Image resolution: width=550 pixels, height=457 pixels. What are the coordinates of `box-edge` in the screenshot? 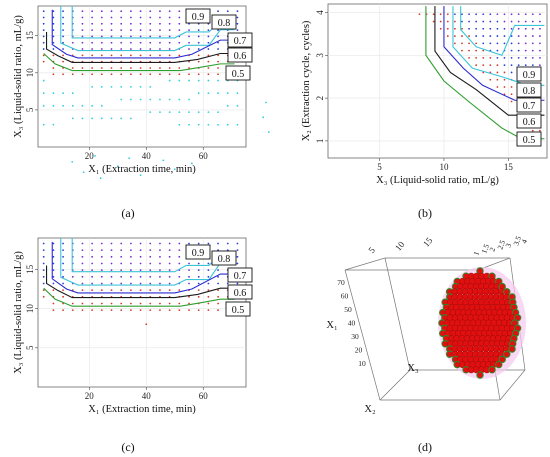 It's located at (362, 335).